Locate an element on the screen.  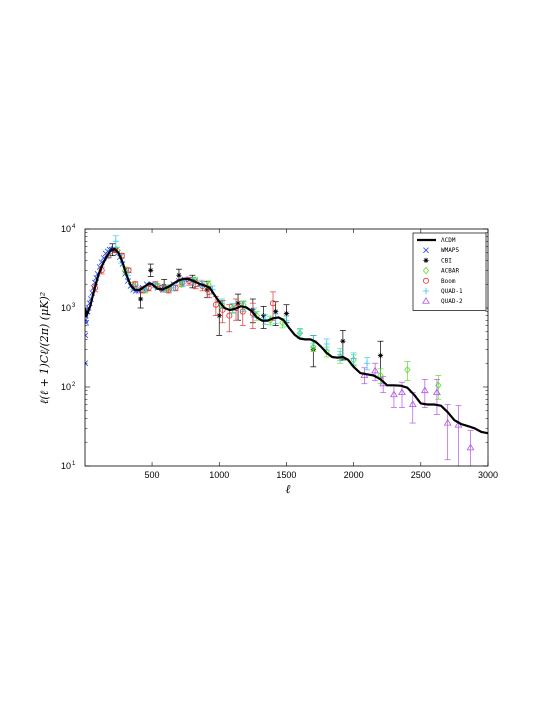
y-tick-exponent: 3 is located at coordinates (74, 306).